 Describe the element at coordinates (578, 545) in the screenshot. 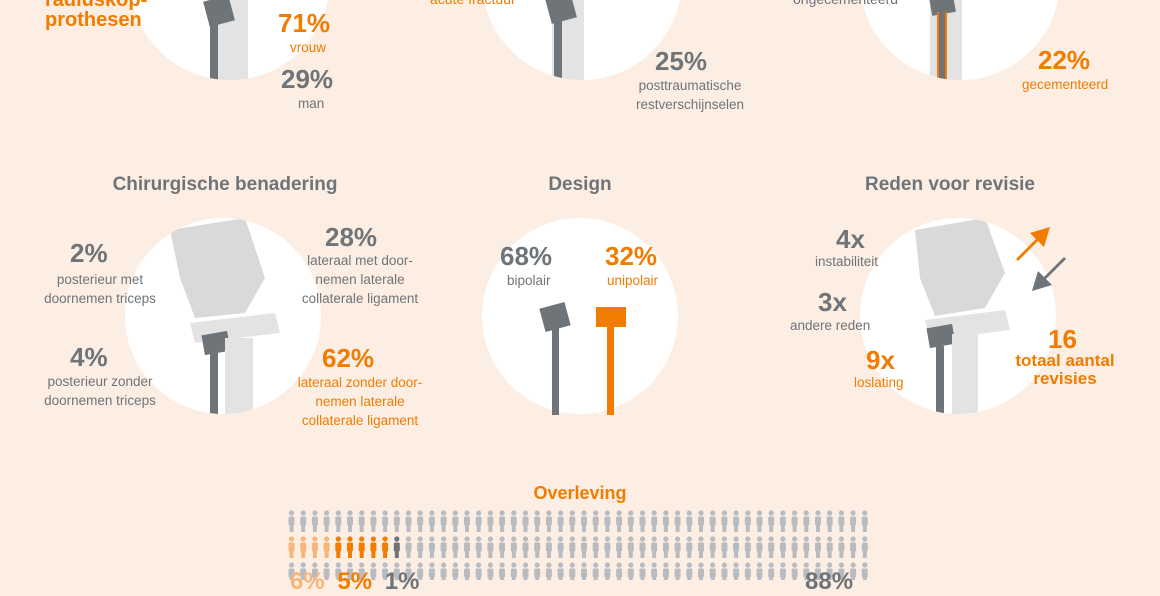

I see `person-pictogram-grid` at that location.